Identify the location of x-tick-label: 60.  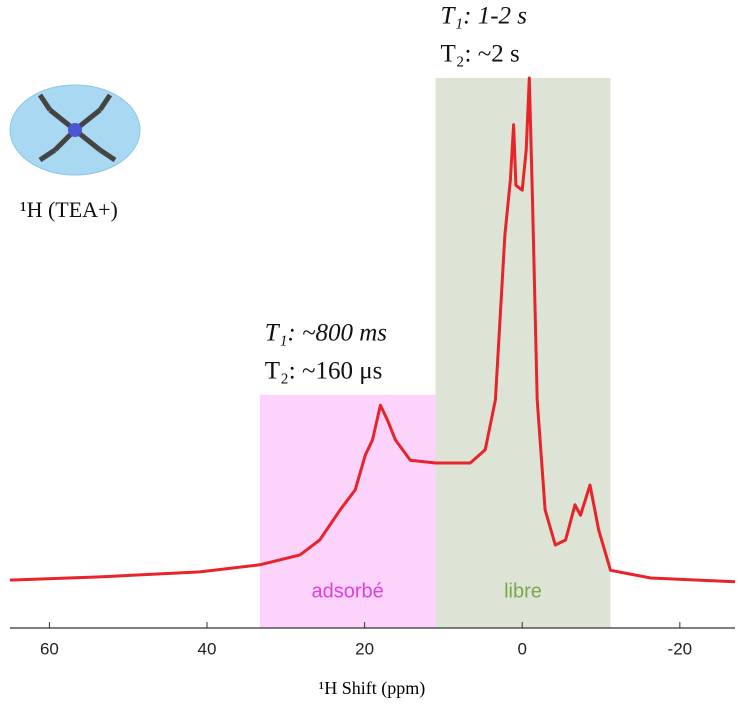
(49, 648).